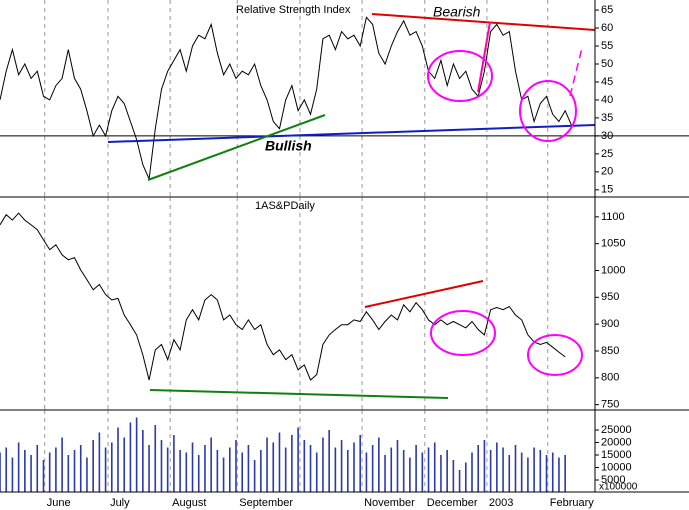 Image resolution: width=689 pixels, height=510 pixels. I want to click on y-tick-label: 15, so click(607, 190).